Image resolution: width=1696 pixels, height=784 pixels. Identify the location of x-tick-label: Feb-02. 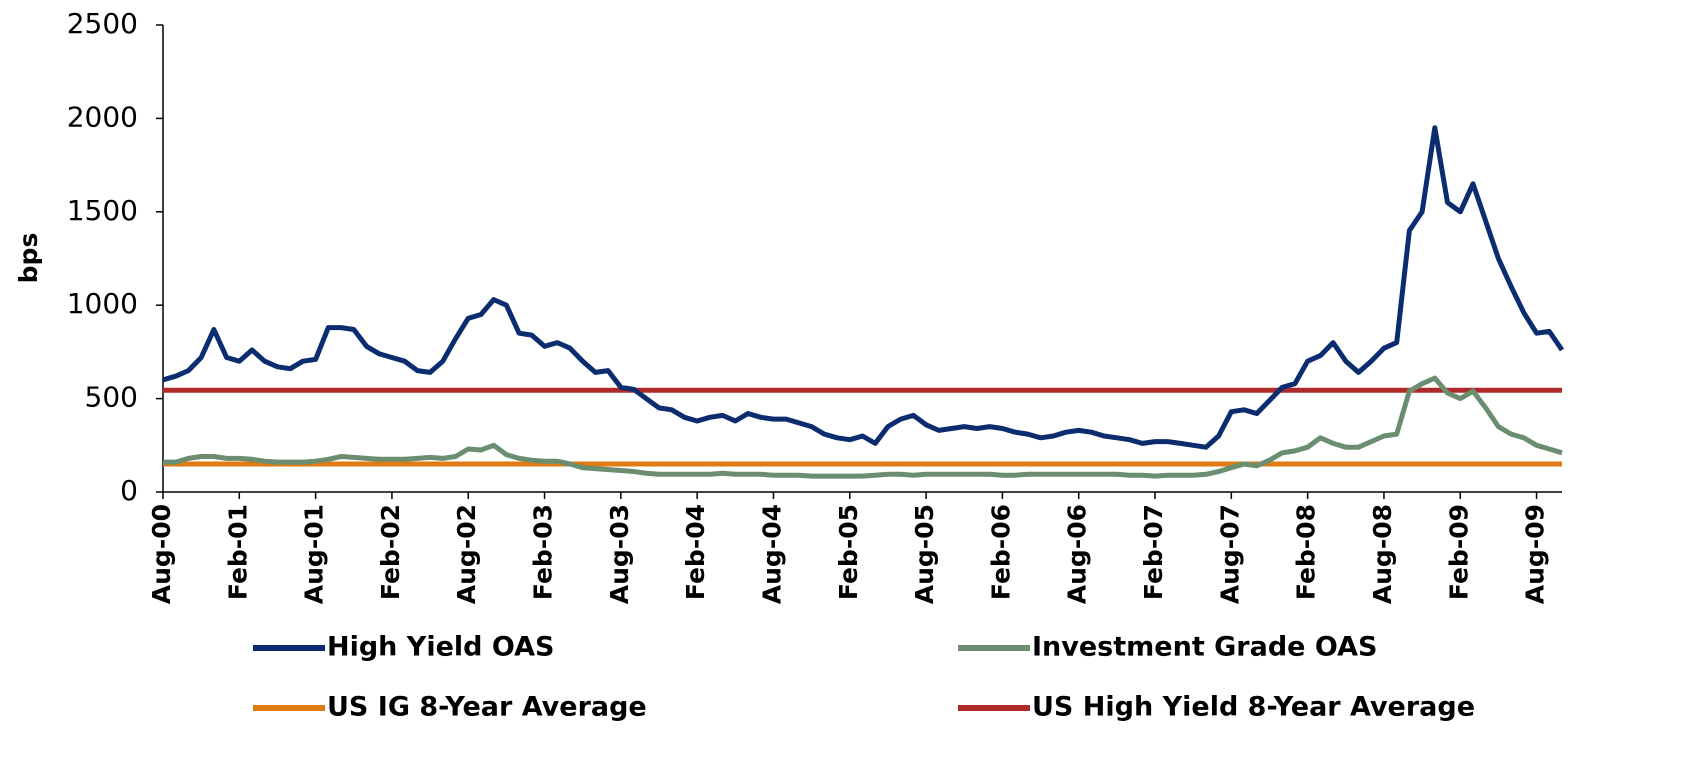
(390, 552).